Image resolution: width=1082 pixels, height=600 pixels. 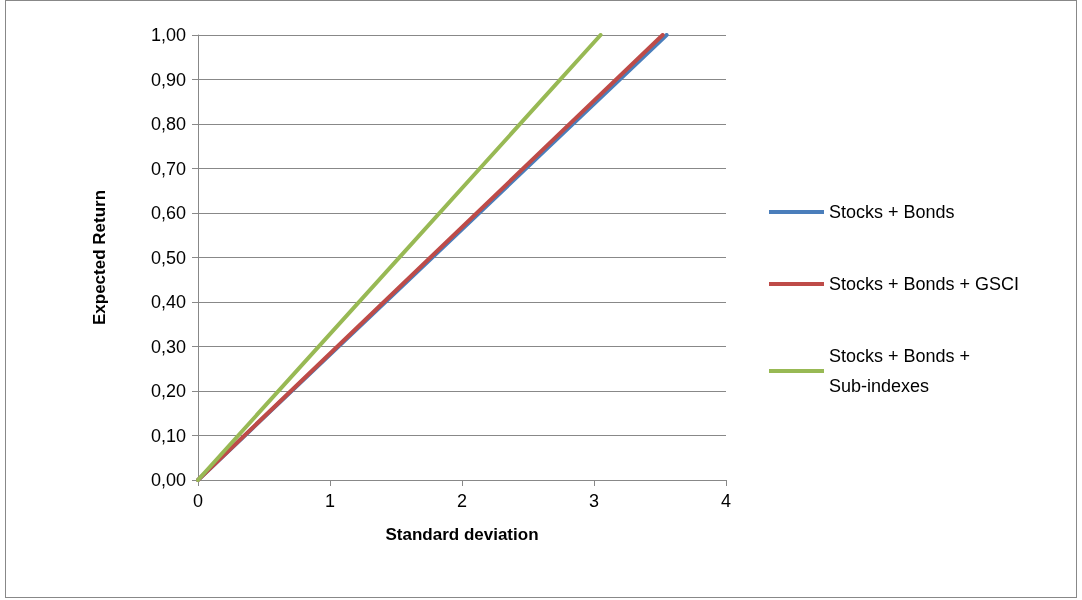 What do you see at coordinates (594, 501) in the screenshot?
I see `x-tick-label: 3` at bounding box center [594, 501].